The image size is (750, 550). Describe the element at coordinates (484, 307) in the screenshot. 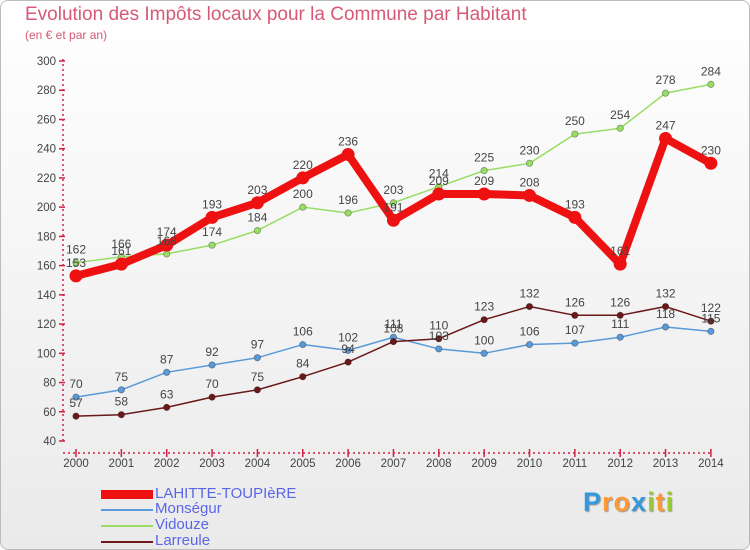

I see `data-label-larreule: 123` at that location.